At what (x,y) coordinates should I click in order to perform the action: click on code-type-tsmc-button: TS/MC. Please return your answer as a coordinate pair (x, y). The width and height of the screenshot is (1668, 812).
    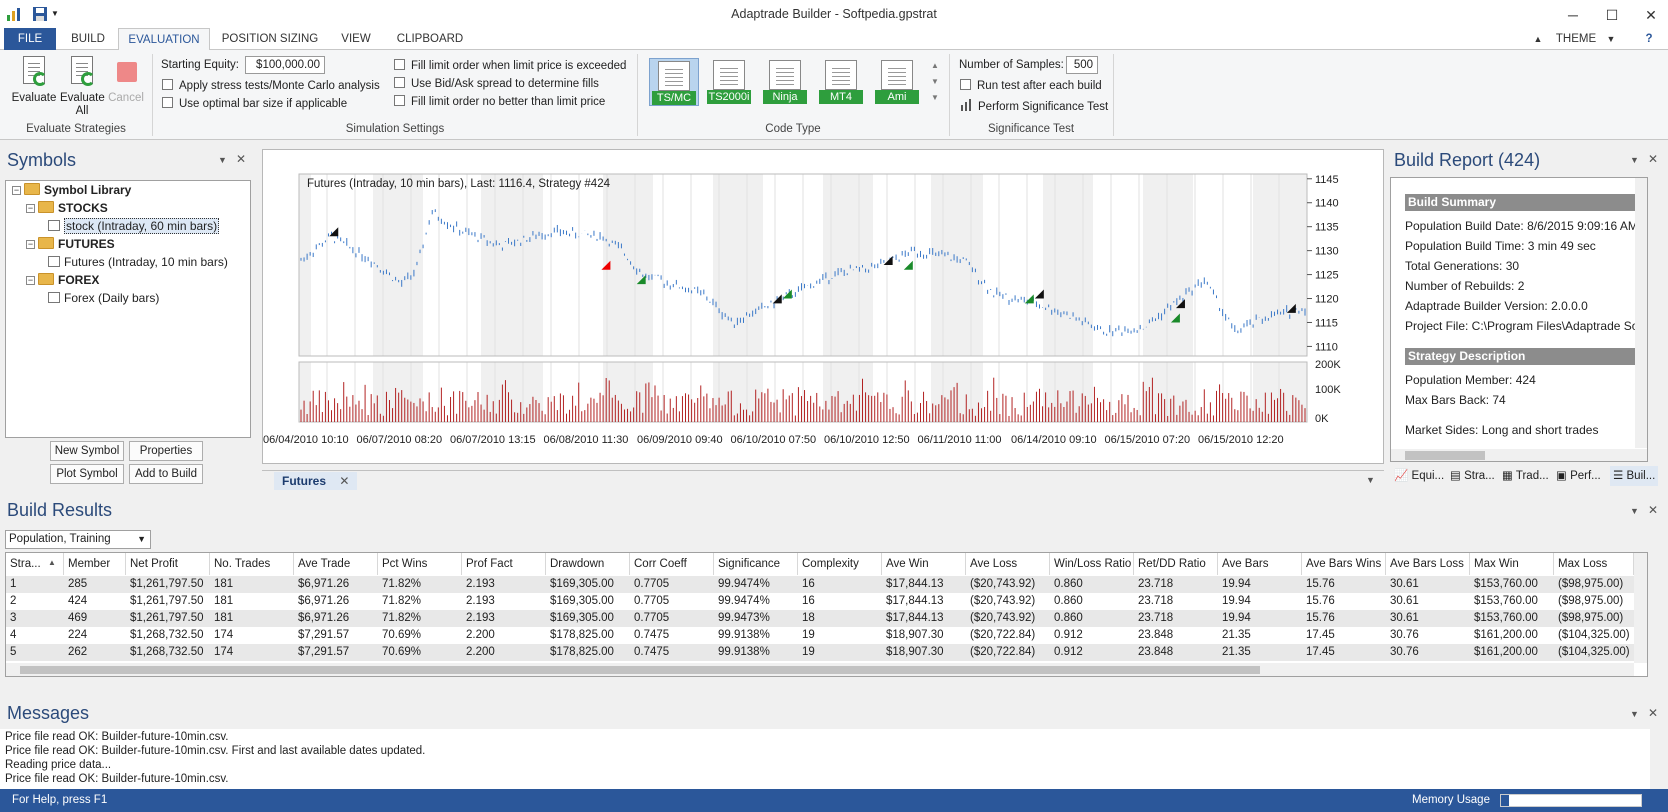
    Looking at the image, I should click on (674, 82).